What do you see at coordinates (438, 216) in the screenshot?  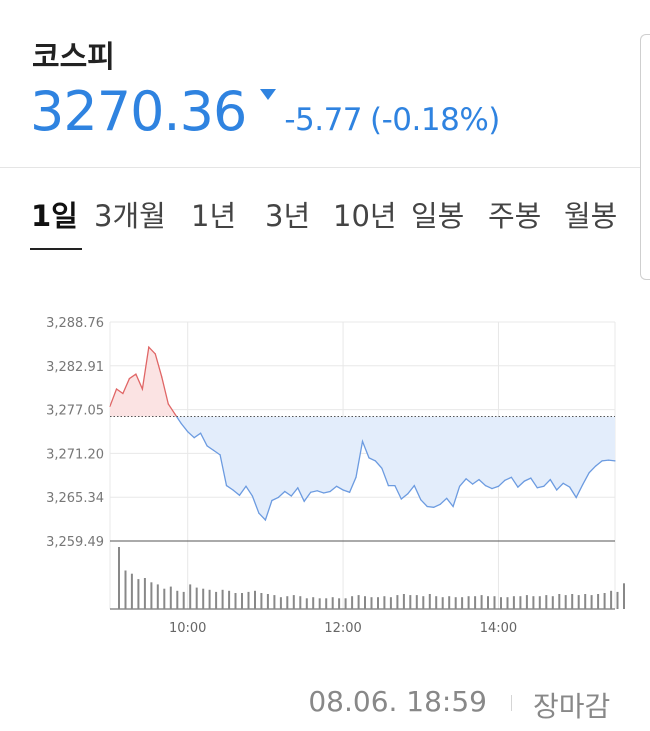 I see `tab-daily-candle: 일봉` at bounding box center [438, 216].